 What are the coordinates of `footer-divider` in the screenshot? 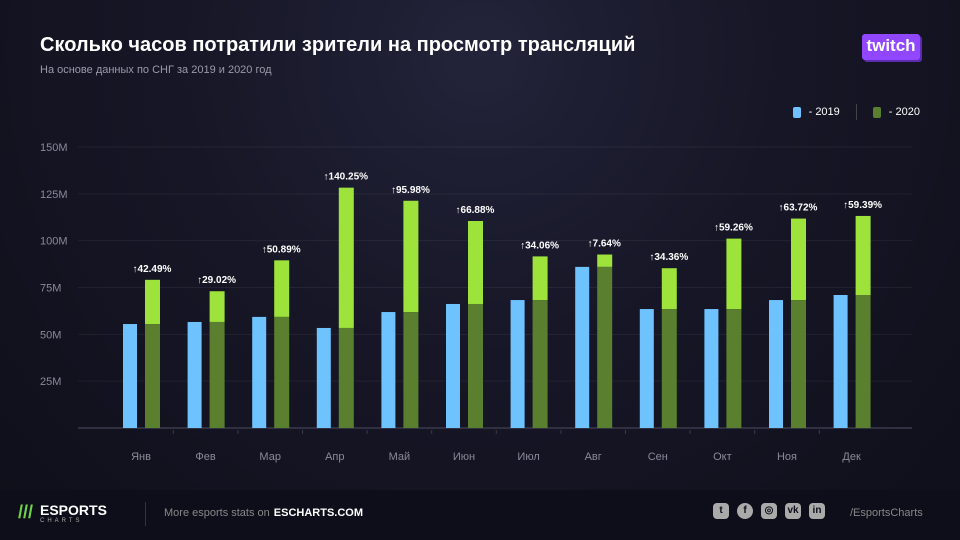 It's located at (145, 514).